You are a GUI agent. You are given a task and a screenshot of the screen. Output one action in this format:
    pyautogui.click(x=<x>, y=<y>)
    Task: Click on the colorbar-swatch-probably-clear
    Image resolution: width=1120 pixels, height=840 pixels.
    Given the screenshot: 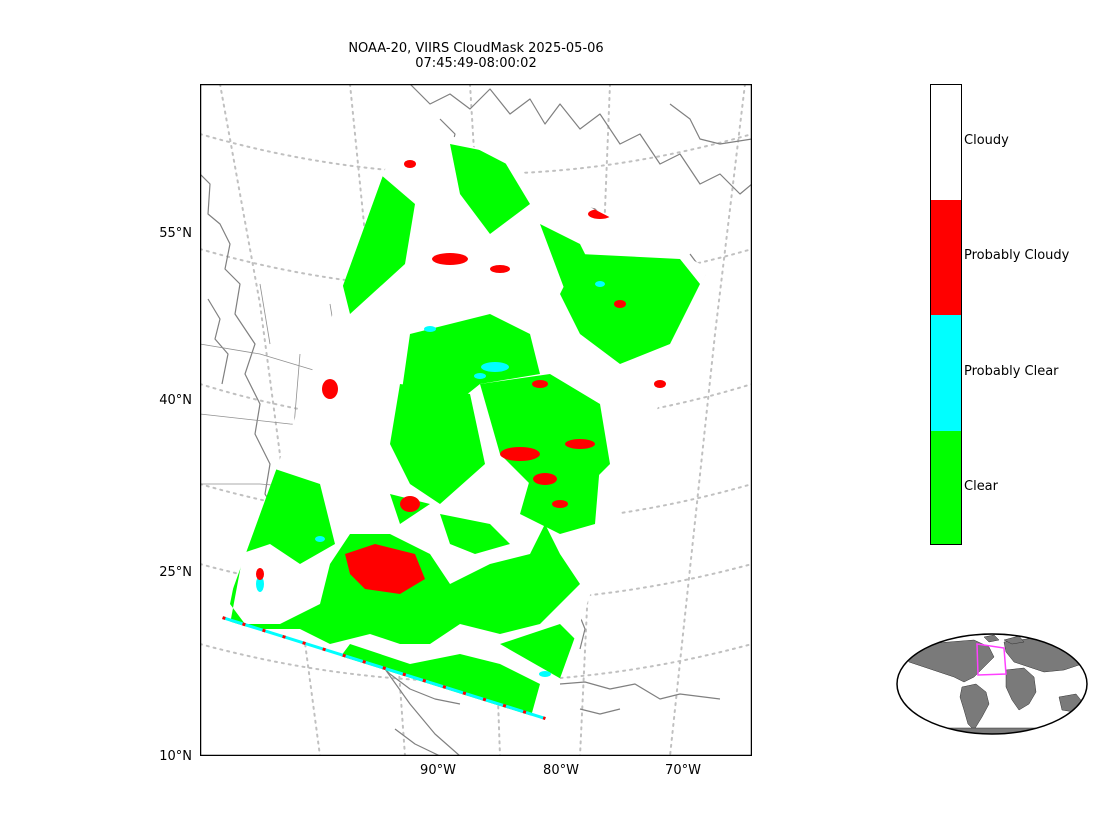 What is the action you would take?
    pyautogui.click(x=946, y=373)
    